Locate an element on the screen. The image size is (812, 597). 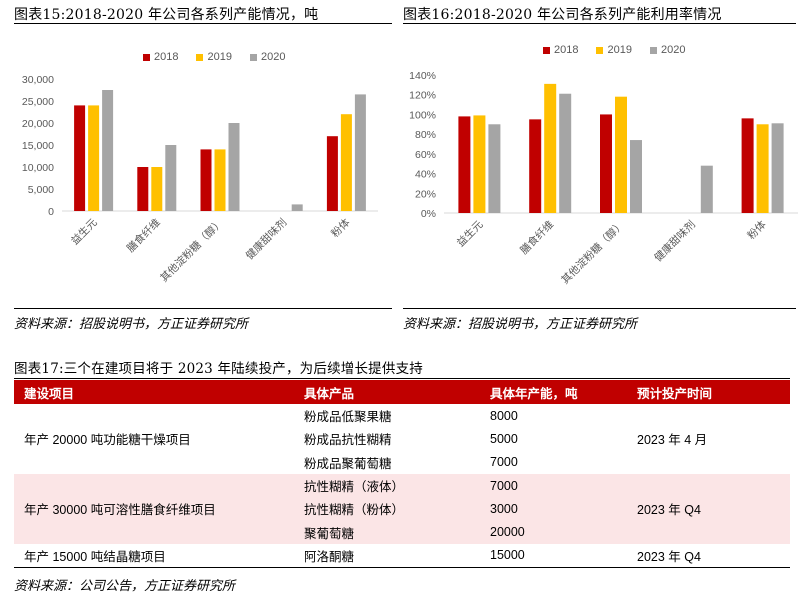
table-row: 年产 30000 吨可溶性膳食纤维项目 抗性糊精（粉体） 3000 2023 年 Q4 is located at coordinates (402, 509).